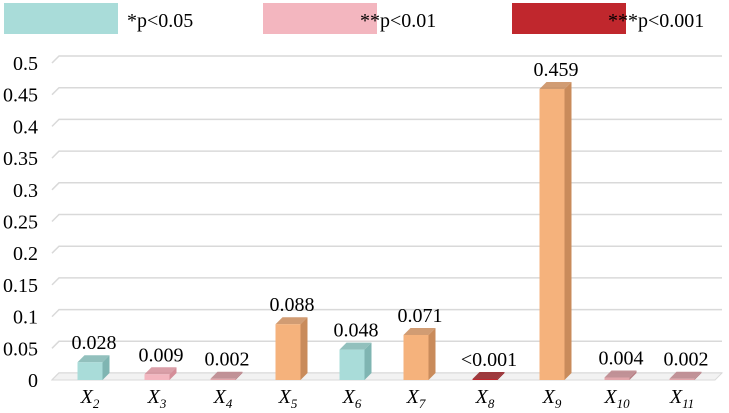 The width and height of the screenshot is (729, 413). Describe the element at coordinates (20, 96) in the screenshot. I see `y-tick-label: 0.45` at that location.